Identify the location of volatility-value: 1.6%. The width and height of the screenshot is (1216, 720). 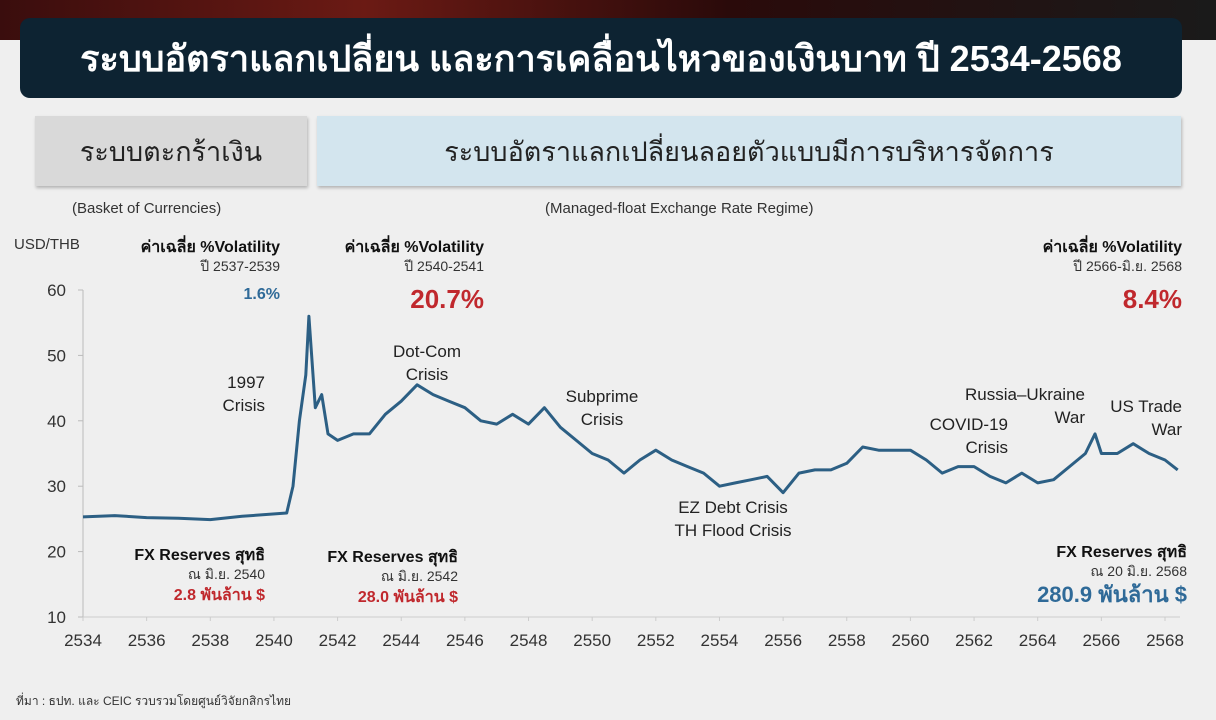
(262, 294).